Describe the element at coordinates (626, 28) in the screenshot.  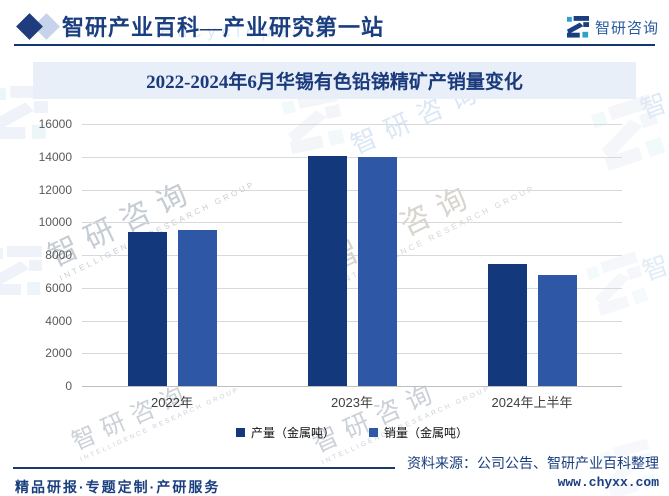
I see `brand-name: 智研咨询` at that location.